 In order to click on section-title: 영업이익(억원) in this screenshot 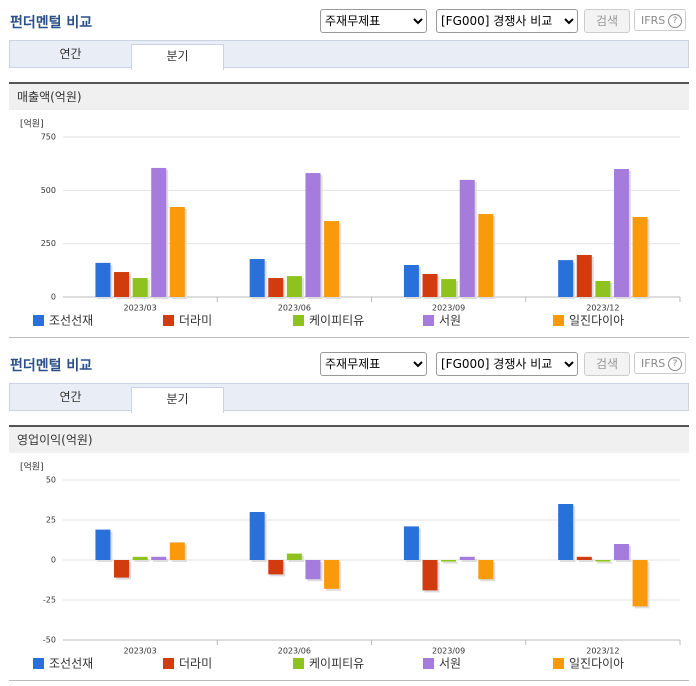, I will do `click(349, 439)`.